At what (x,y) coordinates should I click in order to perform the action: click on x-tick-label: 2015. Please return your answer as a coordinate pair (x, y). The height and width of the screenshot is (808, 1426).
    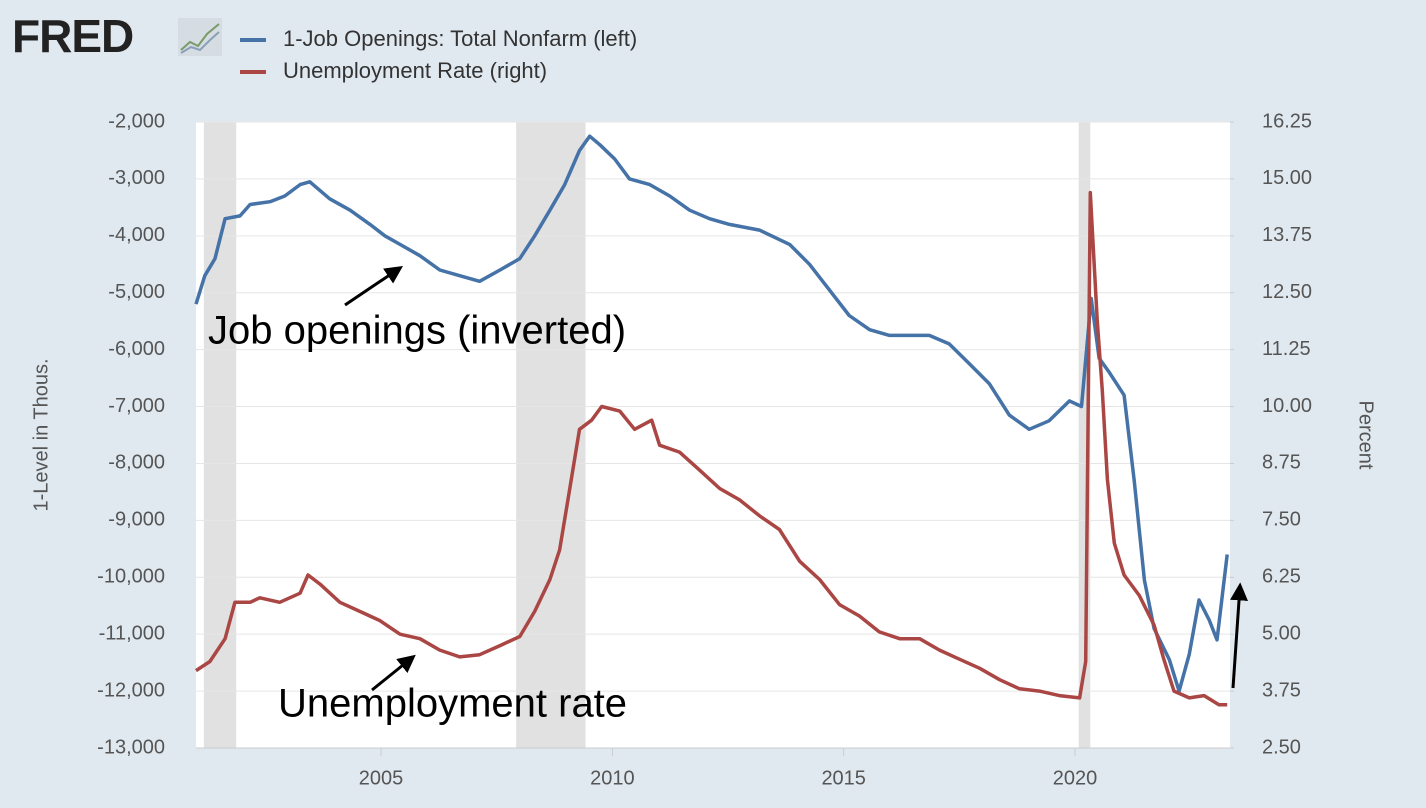
    Looking at the image, I should click on (843, 778).